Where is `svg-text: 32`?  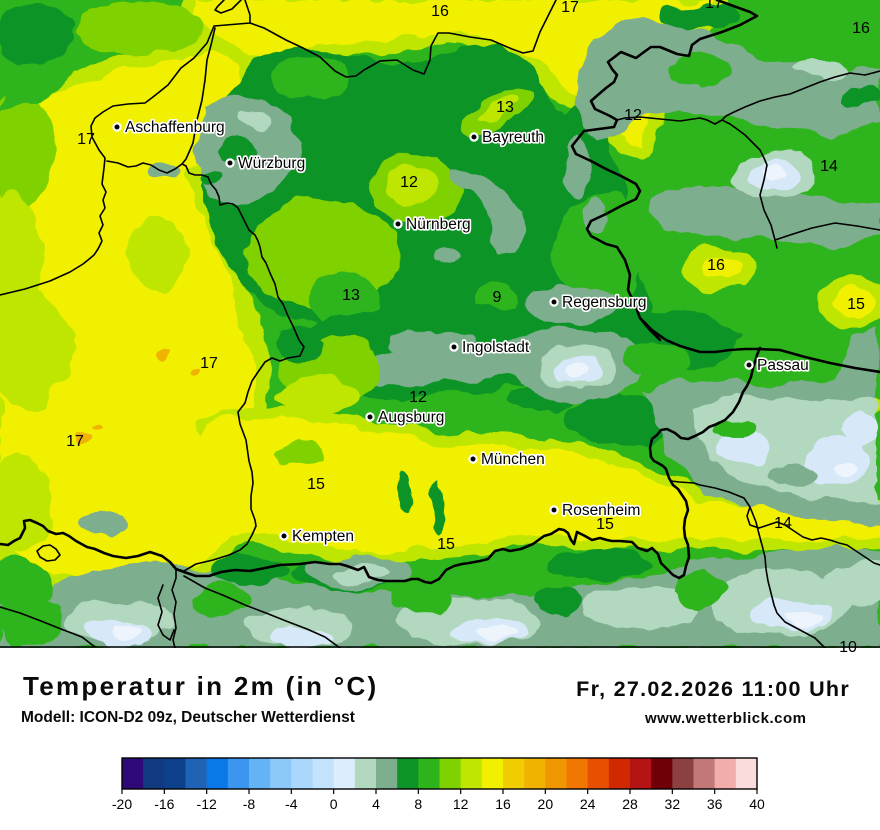
svg-text: 32 is located at coordinates (673, 804).